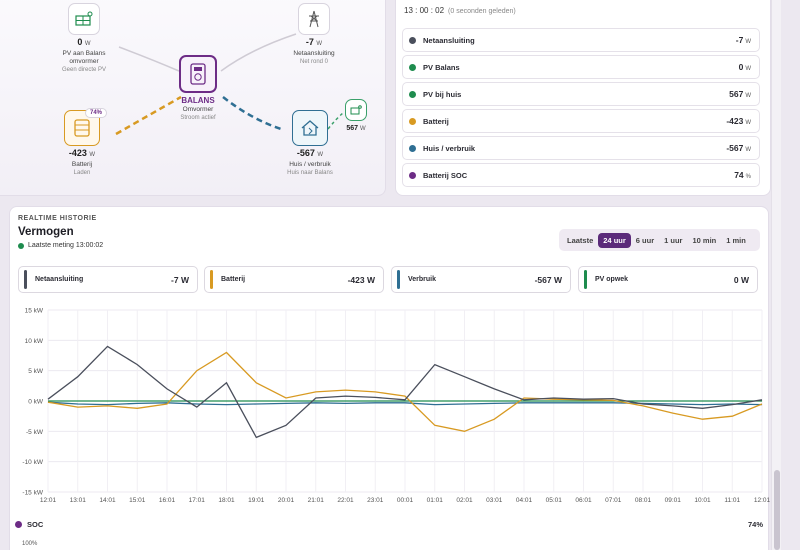  Describe the element at coordinates (581, 67) in the screenshot. I see `value-row-pv-balans: PV Balans 0 W` at that location.